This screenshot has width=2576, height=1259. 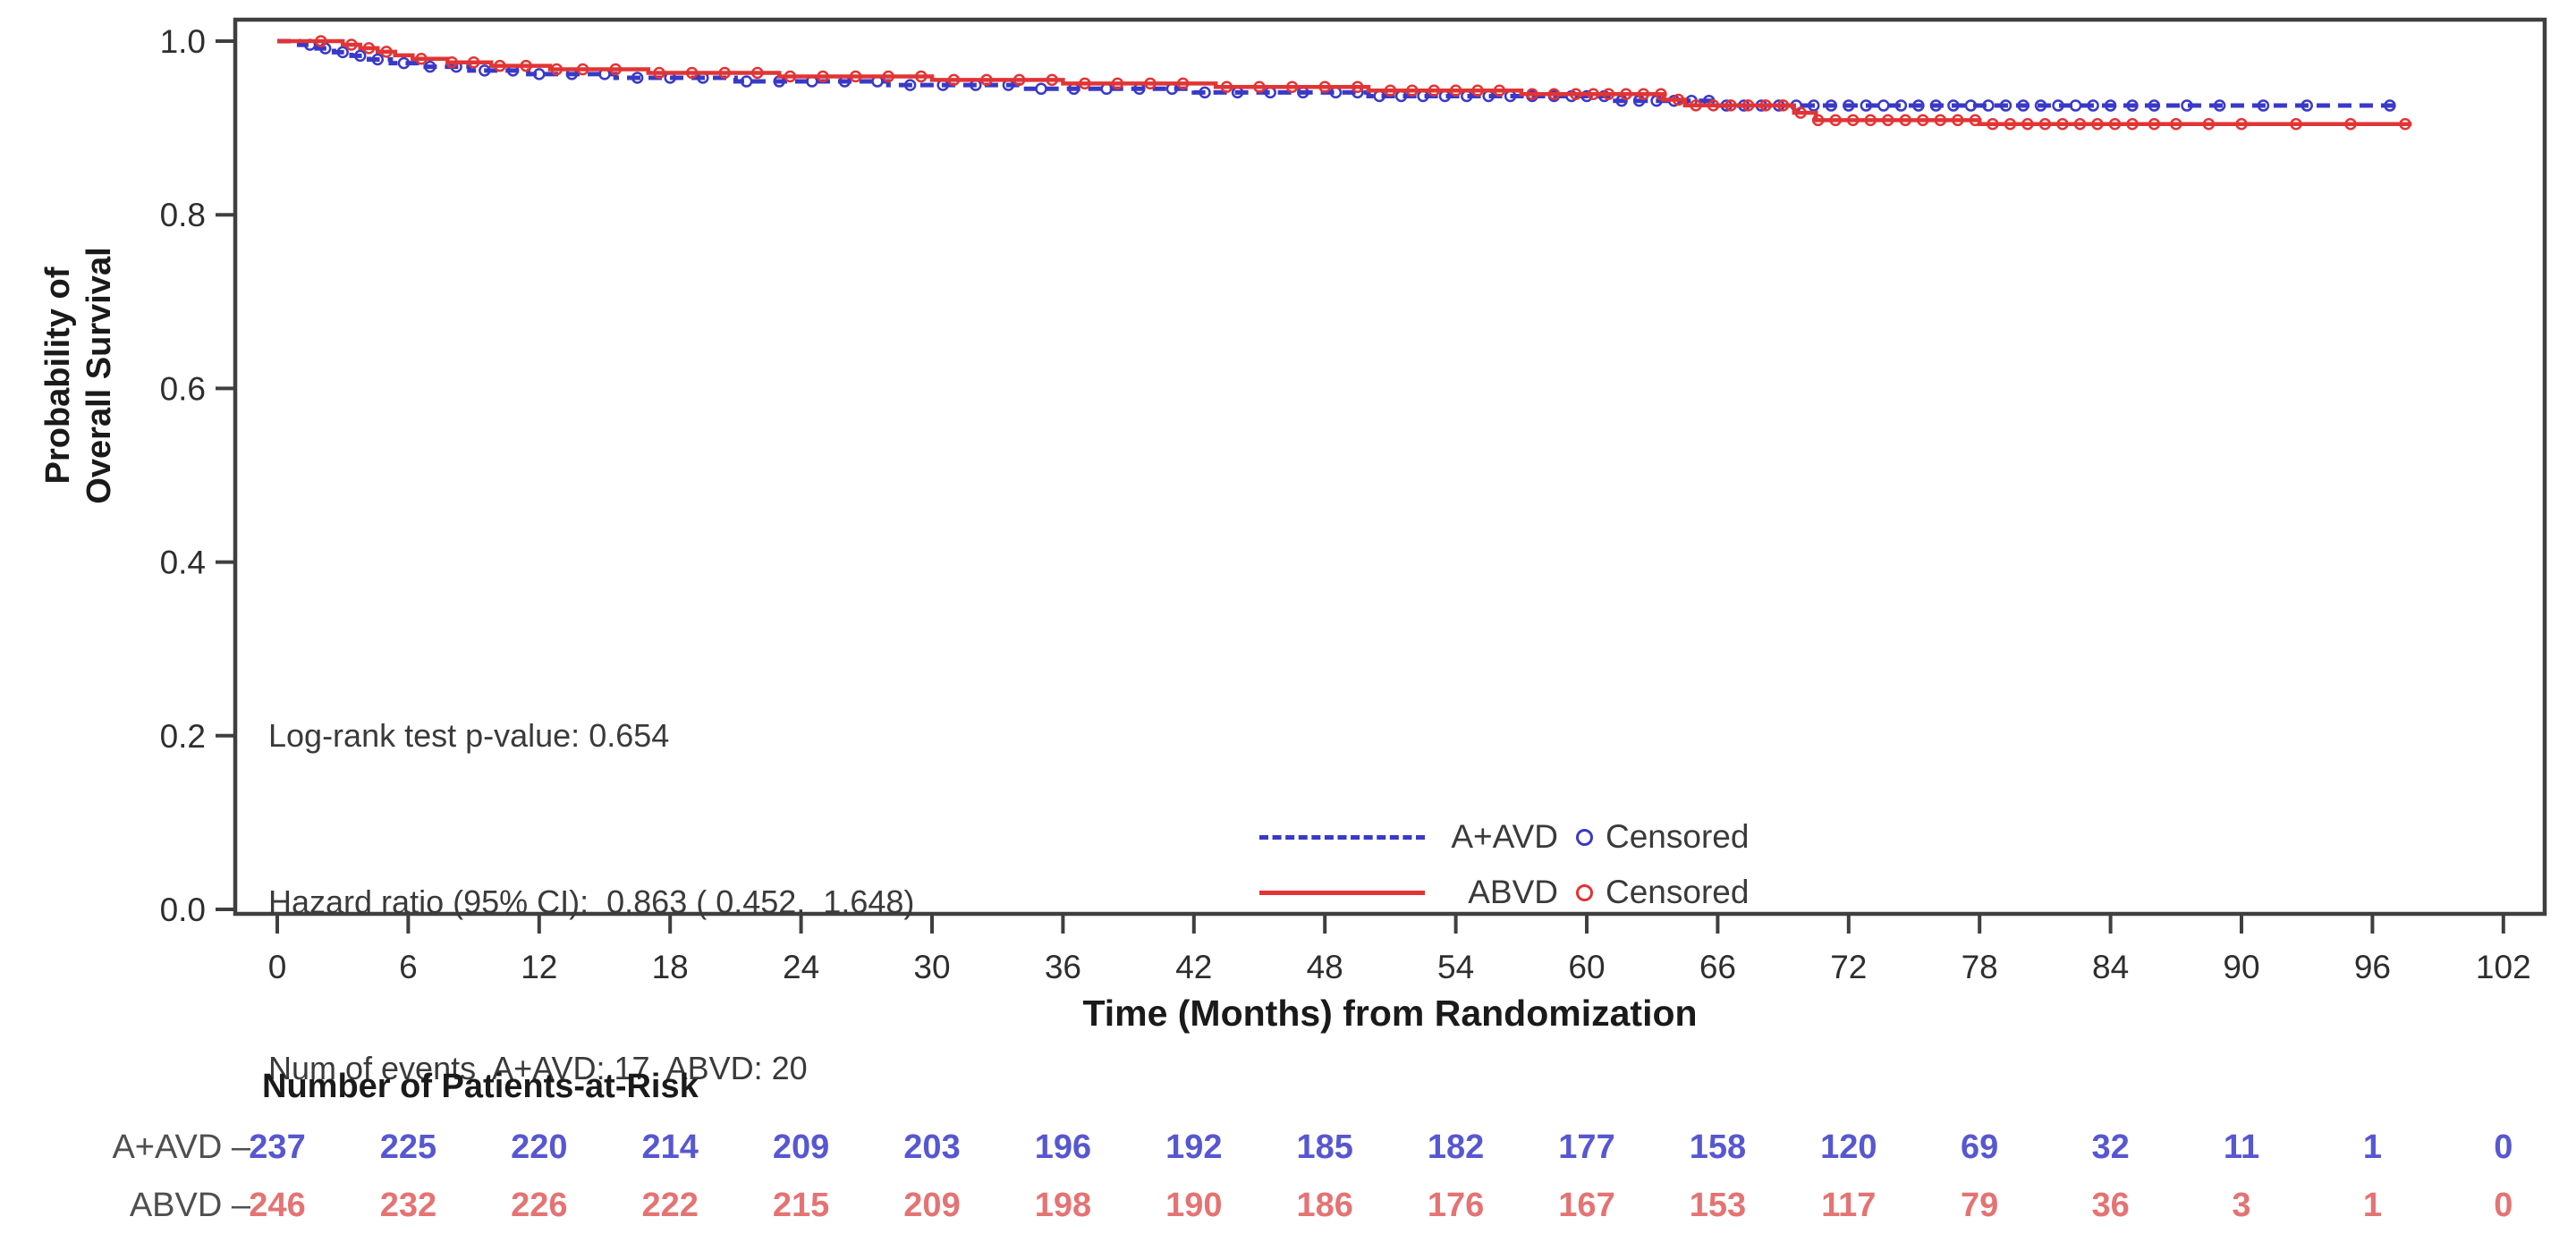 What do you see at coordinates (670, 1205) in the screenshot?
I see `at-risk-count: 222` at bounding box center [670, 1205].